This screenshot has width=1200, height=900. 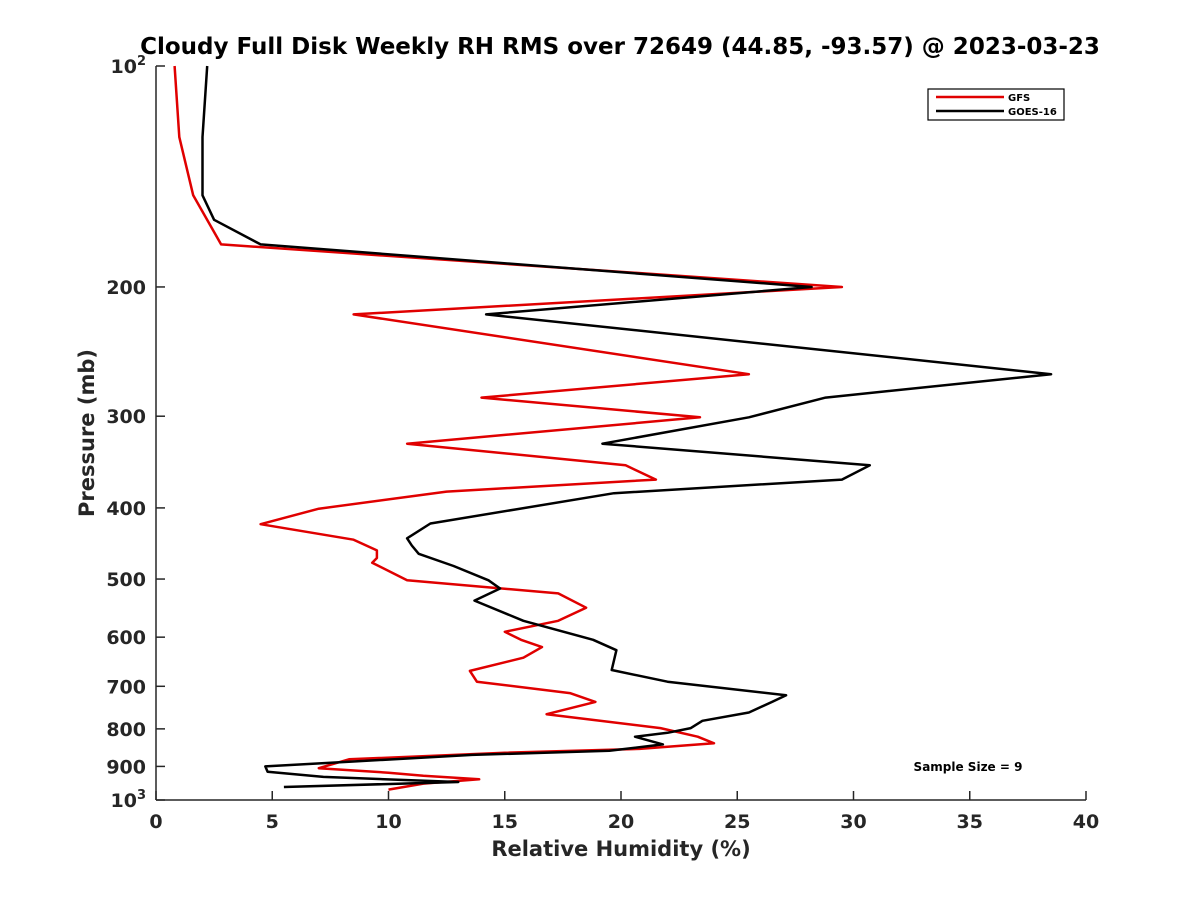 I want to click on y-axis-label: Pressure (mb), so click(x=87, y=433).